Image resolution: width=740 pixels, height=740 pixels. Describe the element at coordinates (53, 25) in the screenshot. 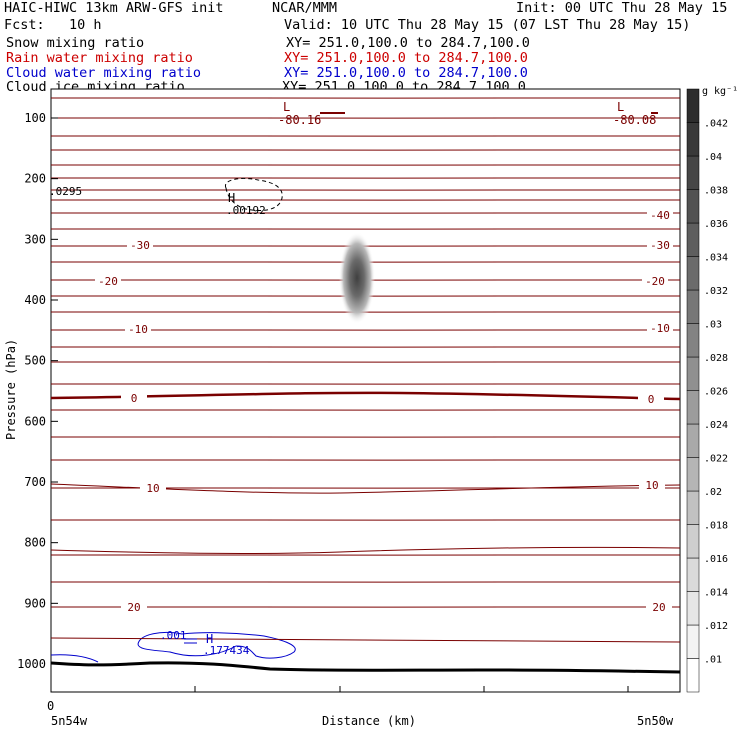

I see `forecast-hour: Fcst: 10 h` at that location.